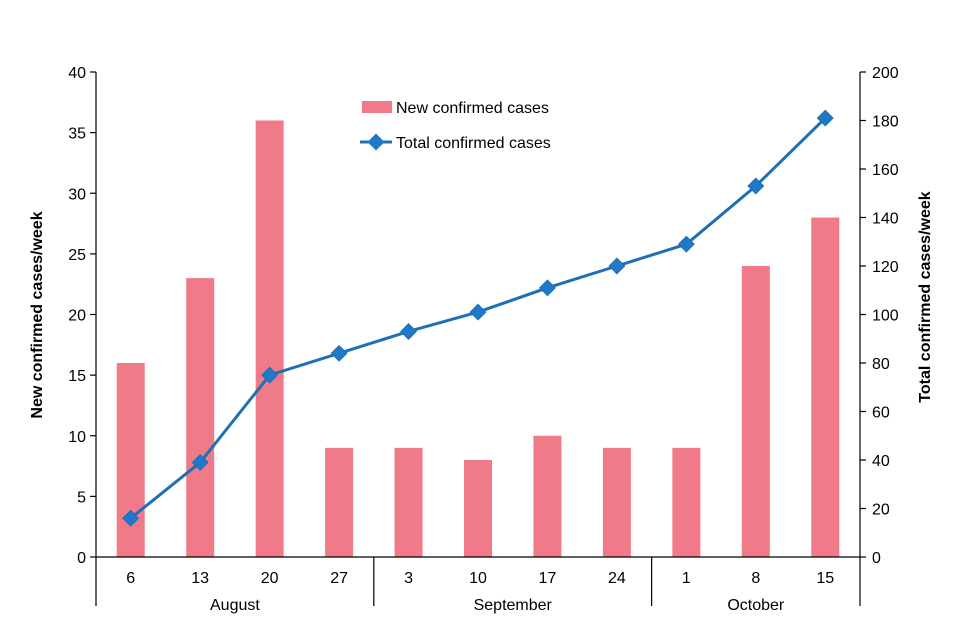 Image resolution: width=960 pixels, height=640 pixels. What do you see at coordinates (408, 578) in the screenshot?
I see `x-tick-label: 3` at bounding box center [408, 578].